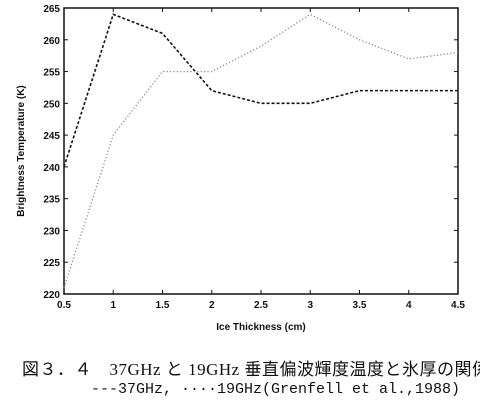 The width and height of the screenshot is (480, 411). What do you see at coordinates (51, 295) in the screenshot?
I see `y-tick-label: 220` at bounding box center [51, 295].